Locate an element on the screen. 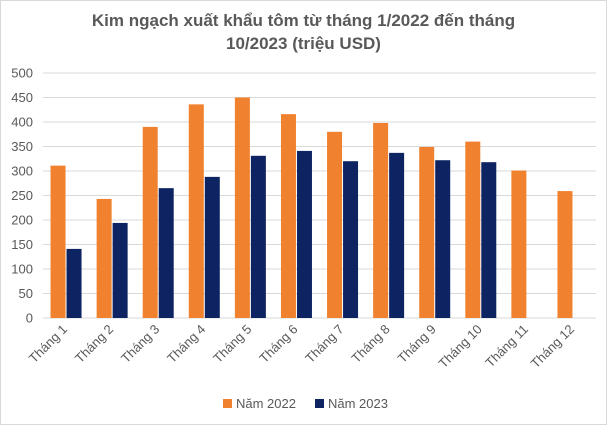 This screenshot has height=426, width=607. x-tick-label: Tháng 10 is located at coordinates (459, 346).